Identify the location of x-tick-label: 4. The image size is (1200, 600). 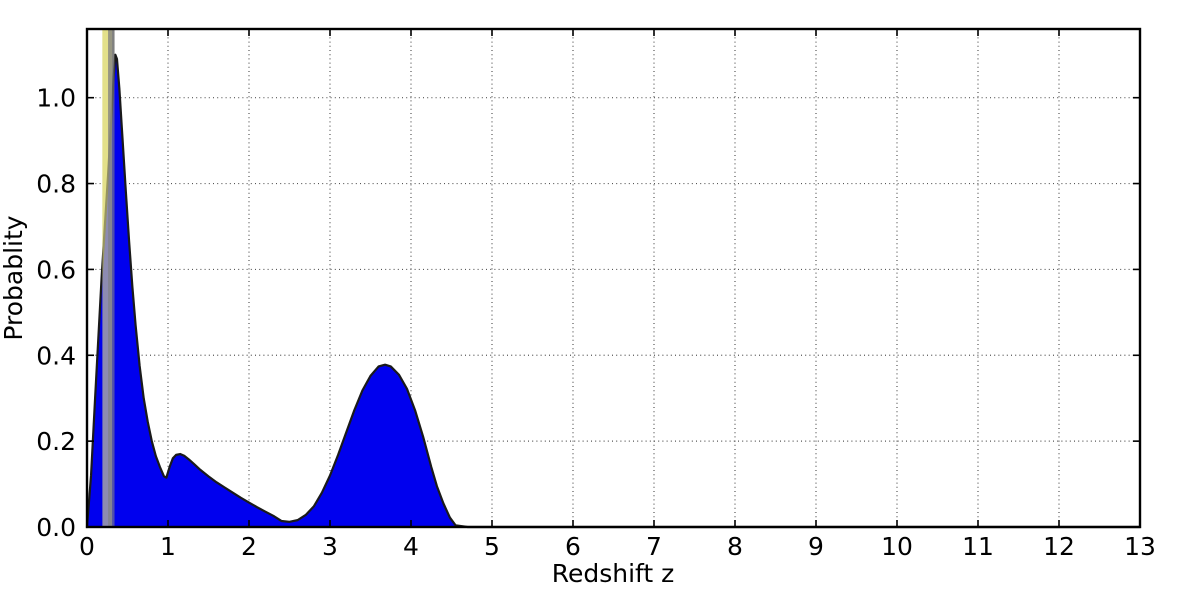
(411, 546).